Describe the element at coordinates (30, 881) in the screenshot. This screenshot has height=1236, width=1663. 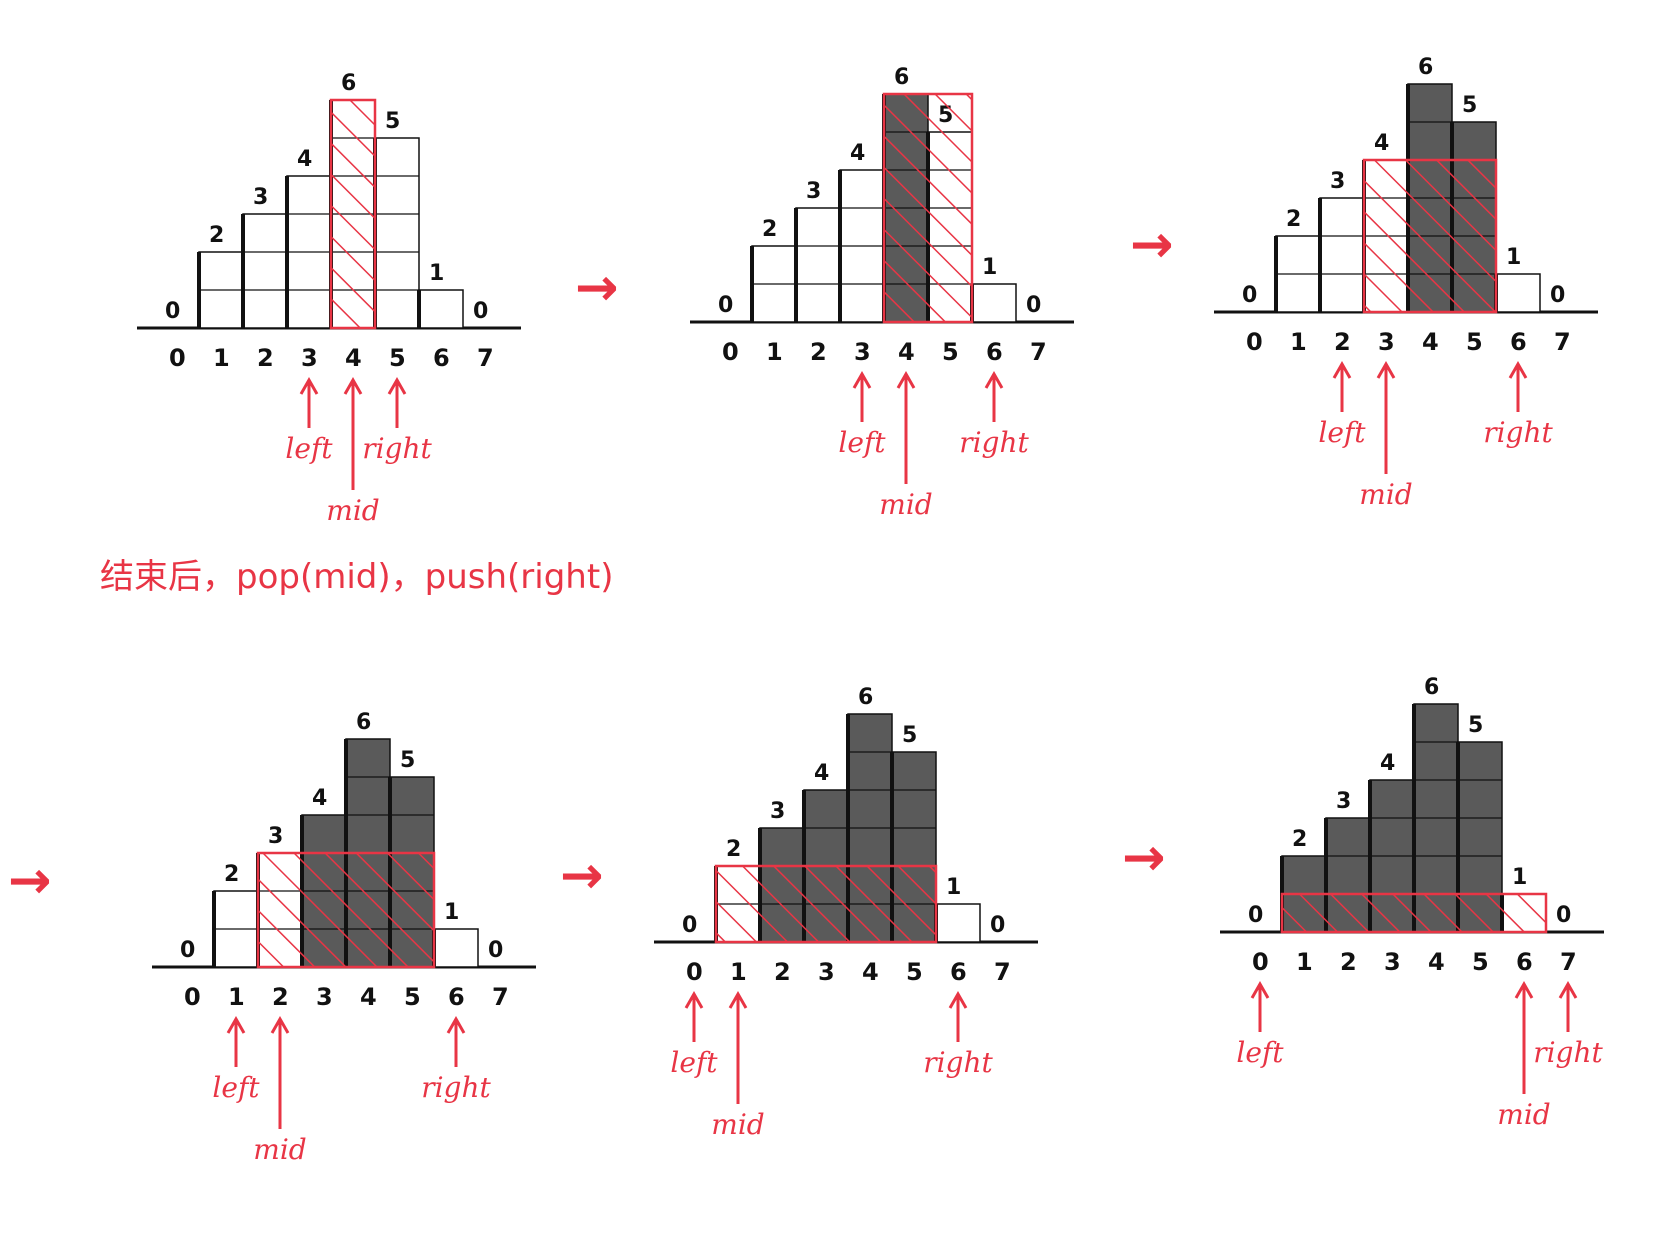
I see `step-arrow-3: →` at that location.